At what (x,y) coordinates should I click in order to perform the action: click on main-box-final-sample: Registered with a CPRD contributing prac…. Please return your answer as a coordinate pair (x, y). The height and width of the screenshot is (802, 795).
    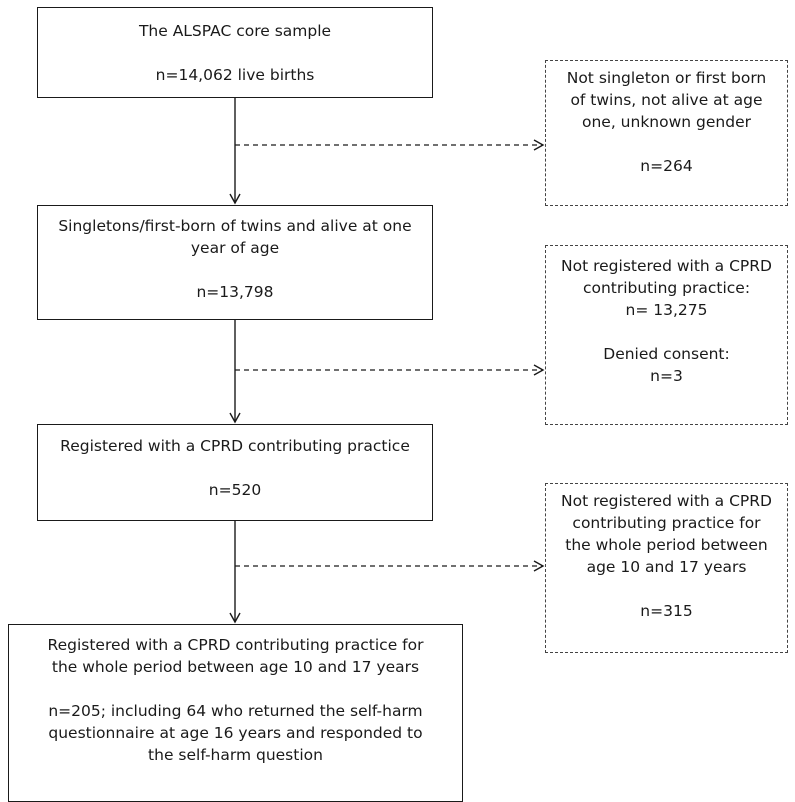
    Looking at the image, I should click on (235, 713).